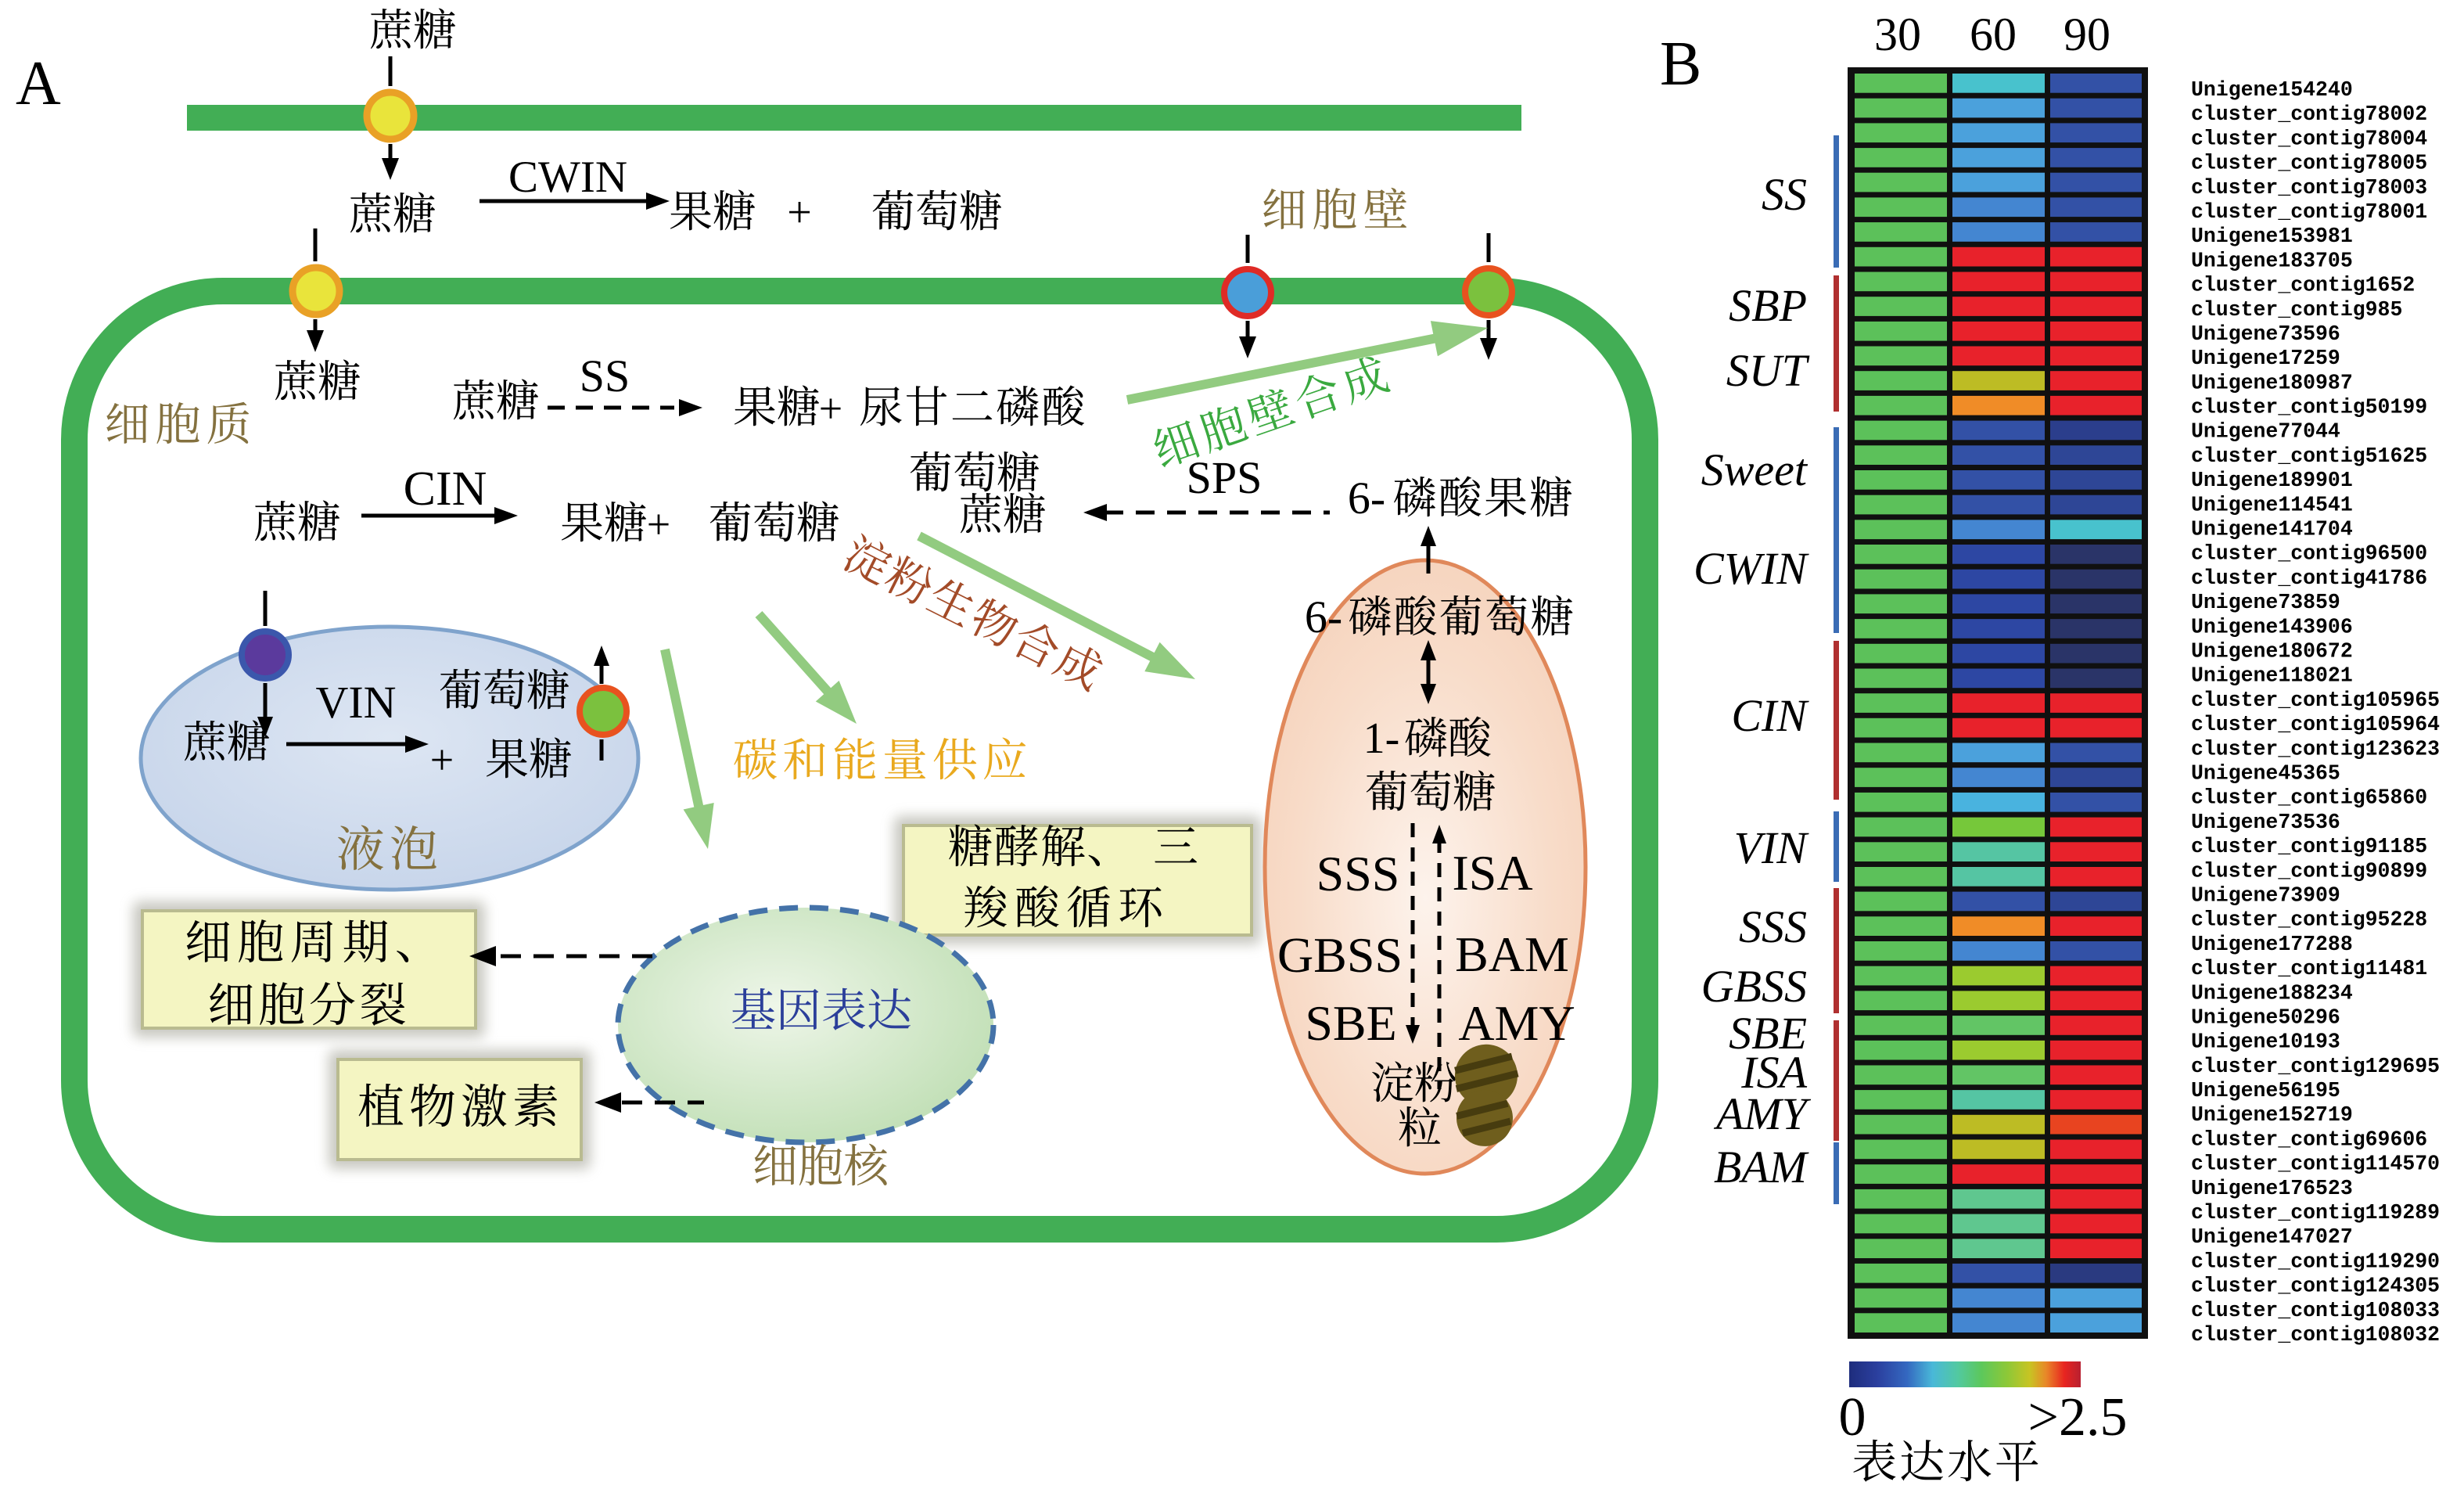 Image resolution: width=2464 pixels, height=1489 pixels. Describe the element at coordinates (2265, 334) in the screenshot. I see `svg-text: Unigene73596` at that location.